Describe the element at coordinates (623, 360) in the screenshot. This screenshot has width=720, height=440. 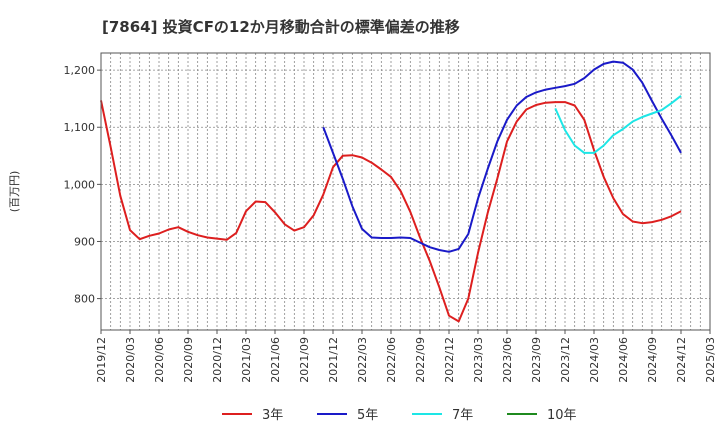
I see `x-tick-label: 2024/06` at that location.